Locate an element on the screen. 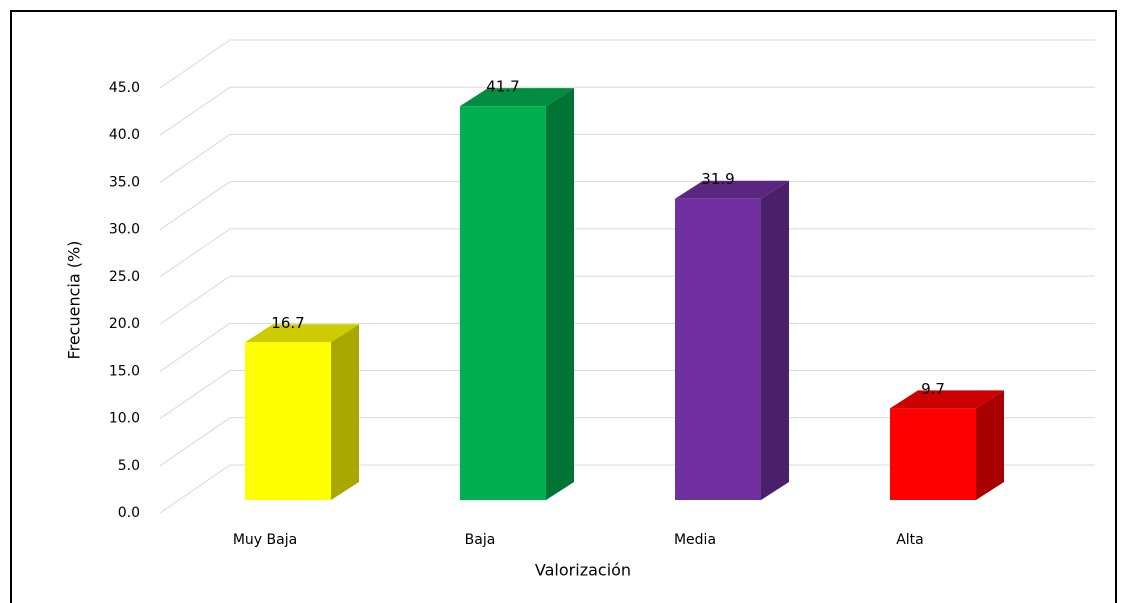 This screenshot has height=603, width=1127. y-axis-label: Frecuencia (%) is located at coordinates (74, 300).